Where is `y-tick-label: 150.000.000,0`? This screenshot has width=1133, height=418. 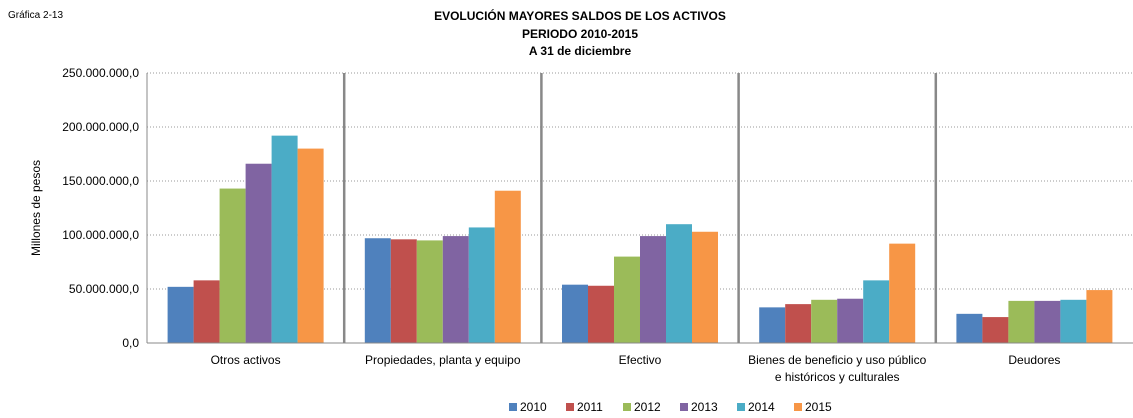 y-tick-label: 150.000.000,0 is located at coordinates (100, 181).